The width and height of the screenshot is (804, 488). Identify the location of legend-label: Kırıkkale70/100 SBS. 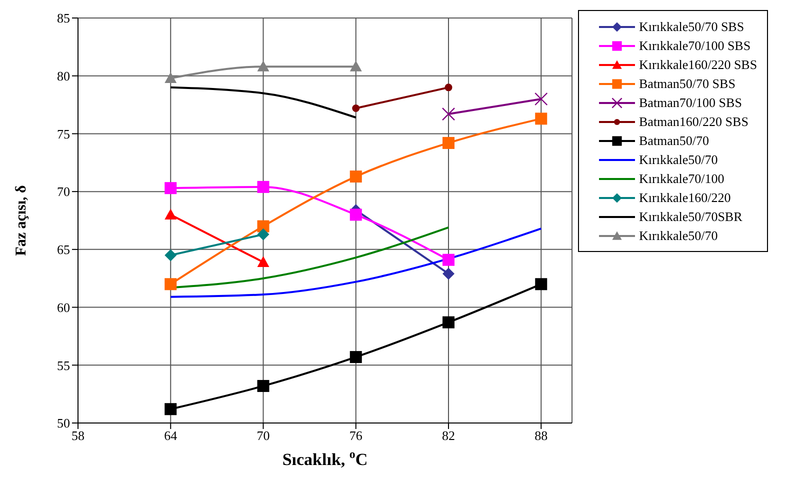
(695, 46).